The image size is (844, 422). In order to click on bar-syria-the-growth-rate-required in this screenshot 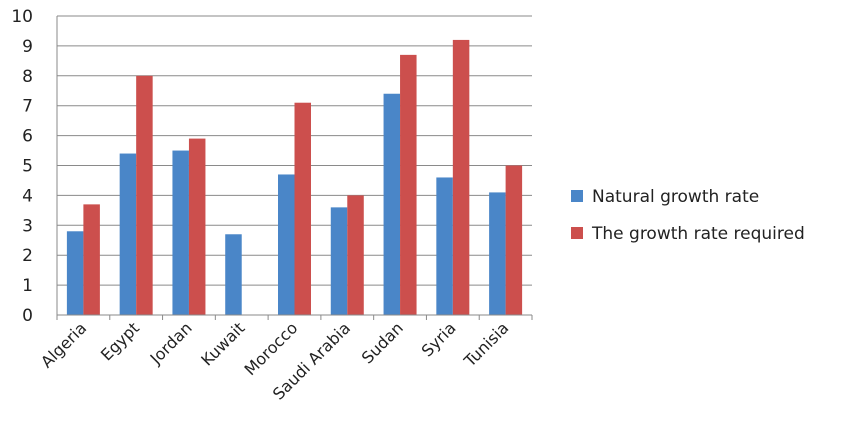, I will do `click(461, 177)`.